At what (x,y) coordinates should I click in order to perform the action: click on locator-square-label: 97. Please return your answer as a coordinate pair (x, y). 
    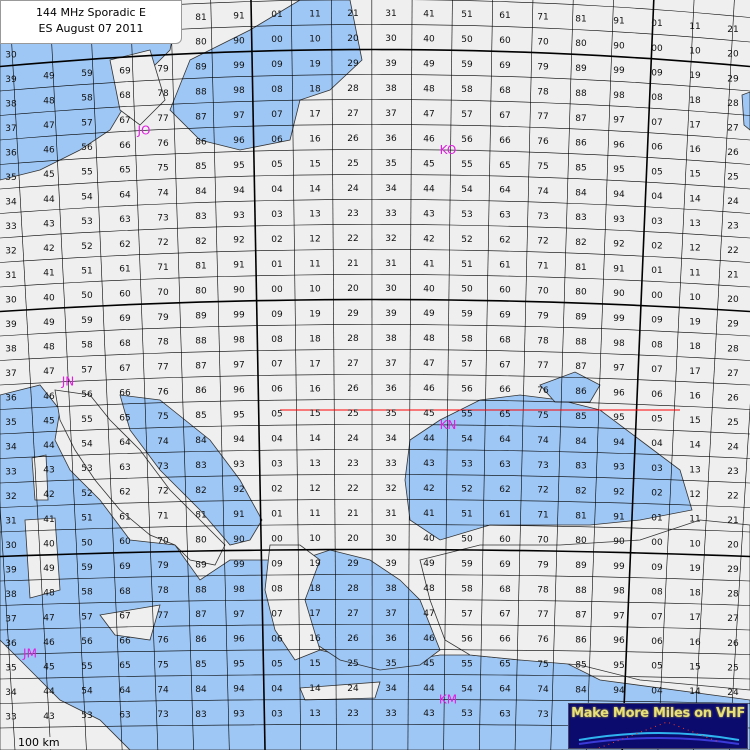
    Looking at the image, I should click on (618, 616).